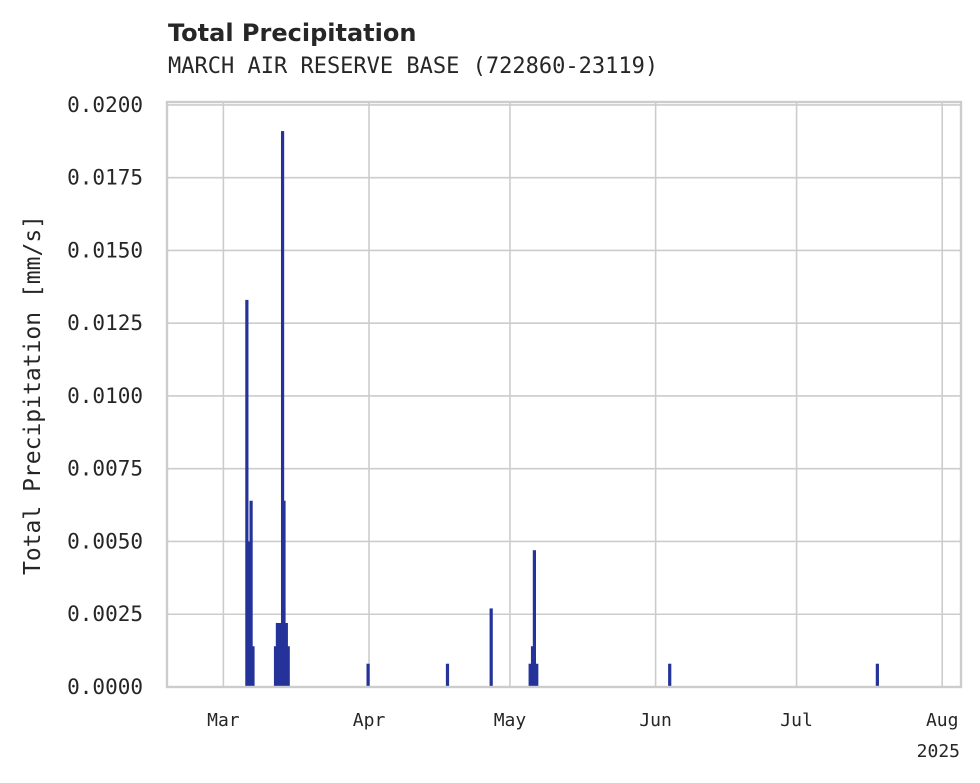 Image resolution: width=980 pixels, height=783 pixels. What do you see at coordinates (655, 720) in the screenshot?
I see `x-tick-label: Jun` at bounding box center [655, 720].